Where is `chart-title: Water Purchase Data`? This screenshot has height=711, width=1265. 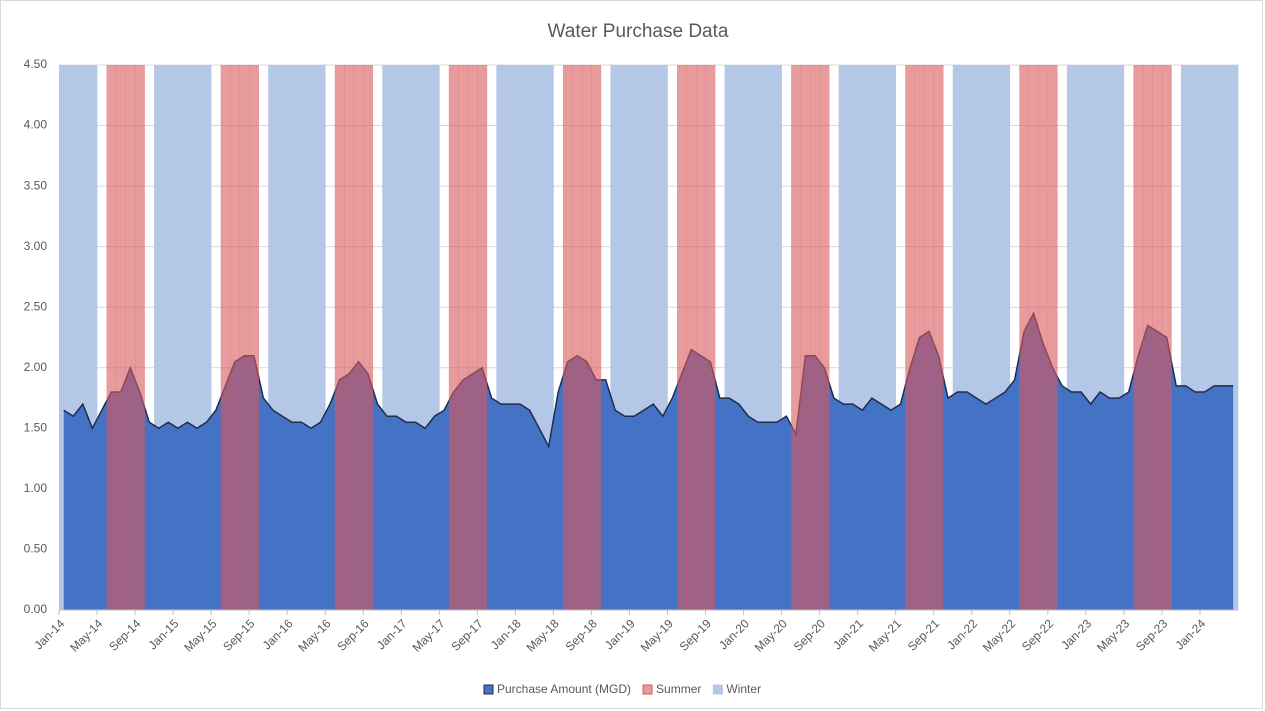
chart-title: Water Purchase Data is located at coordinates (638, 31).